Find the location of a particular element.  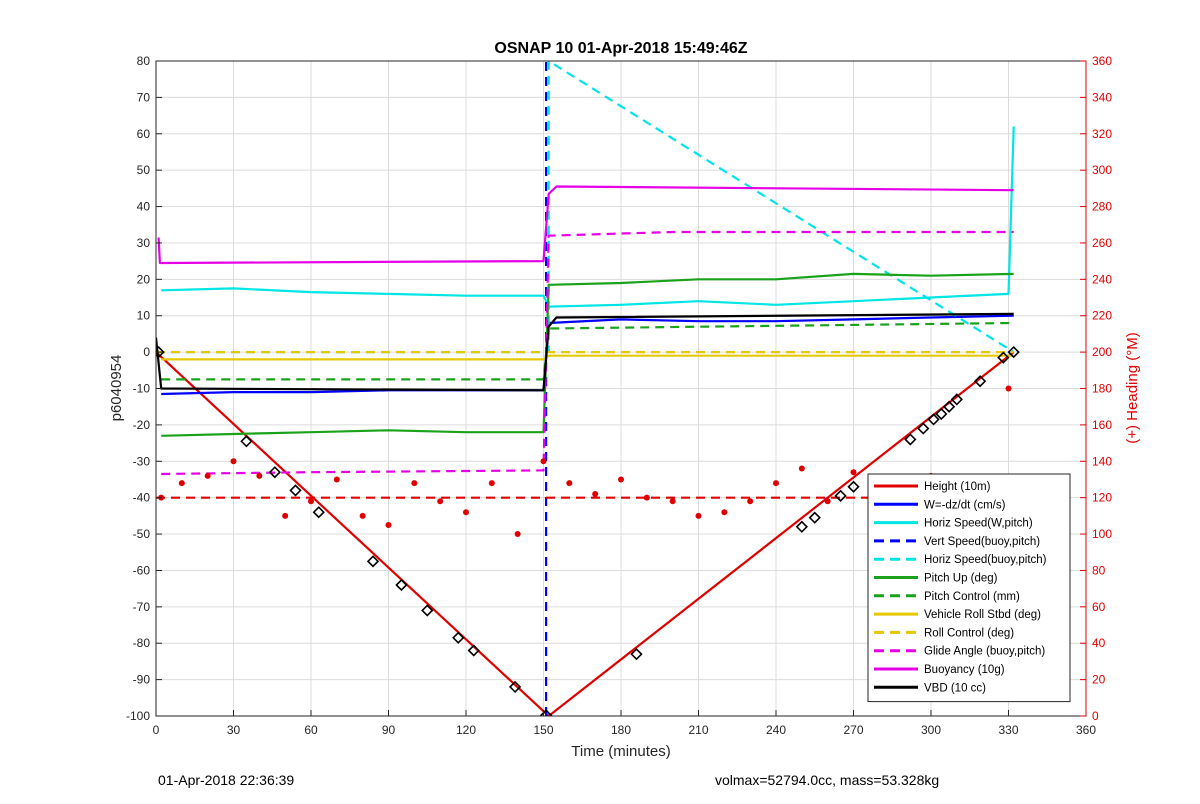

x-tick-label: 360 is located at coordinates (1086, 730).